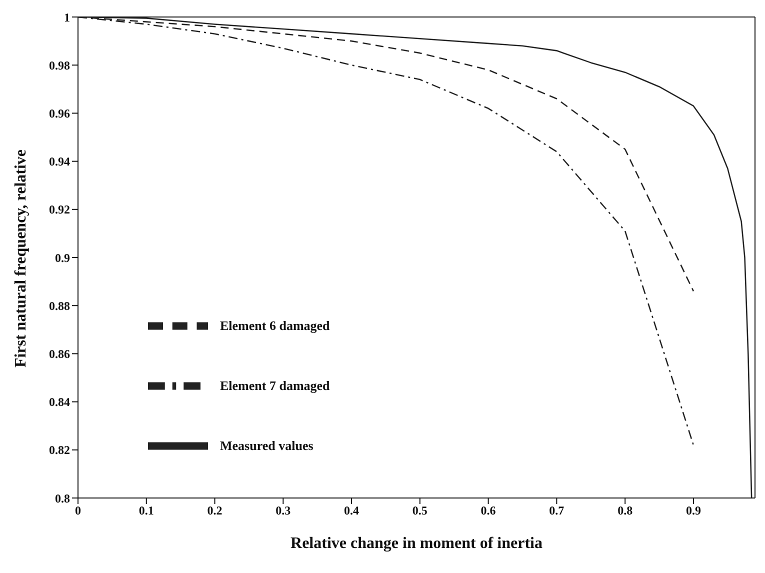  Describe the element at coordinates (283, 511) in the screenshot. I see `x-tick-label: 0.3` at that location.